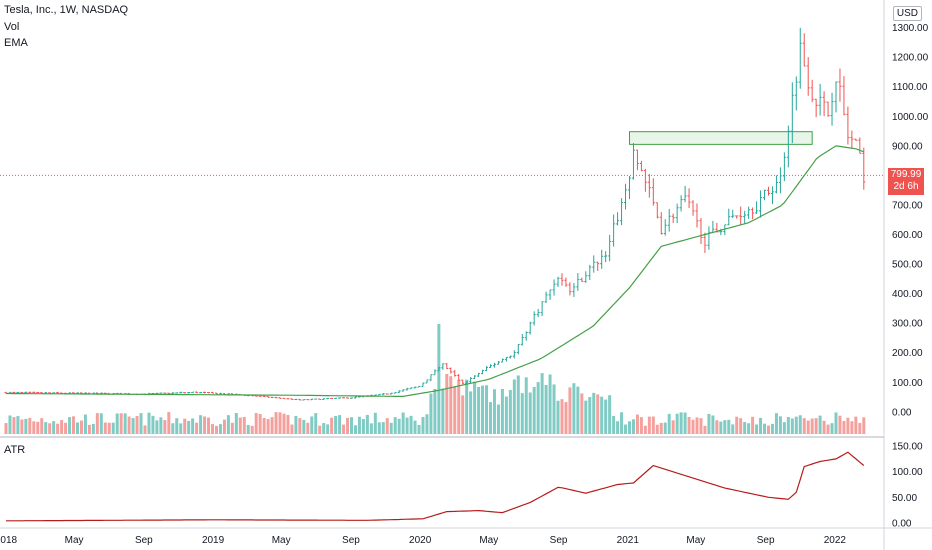 The width and height of the screenshot is (932, 550). What do you see at coordinates (910, 58) in the screenshot?
I see `price-tick-label: 1200.00` at bounding box center [910, 58].